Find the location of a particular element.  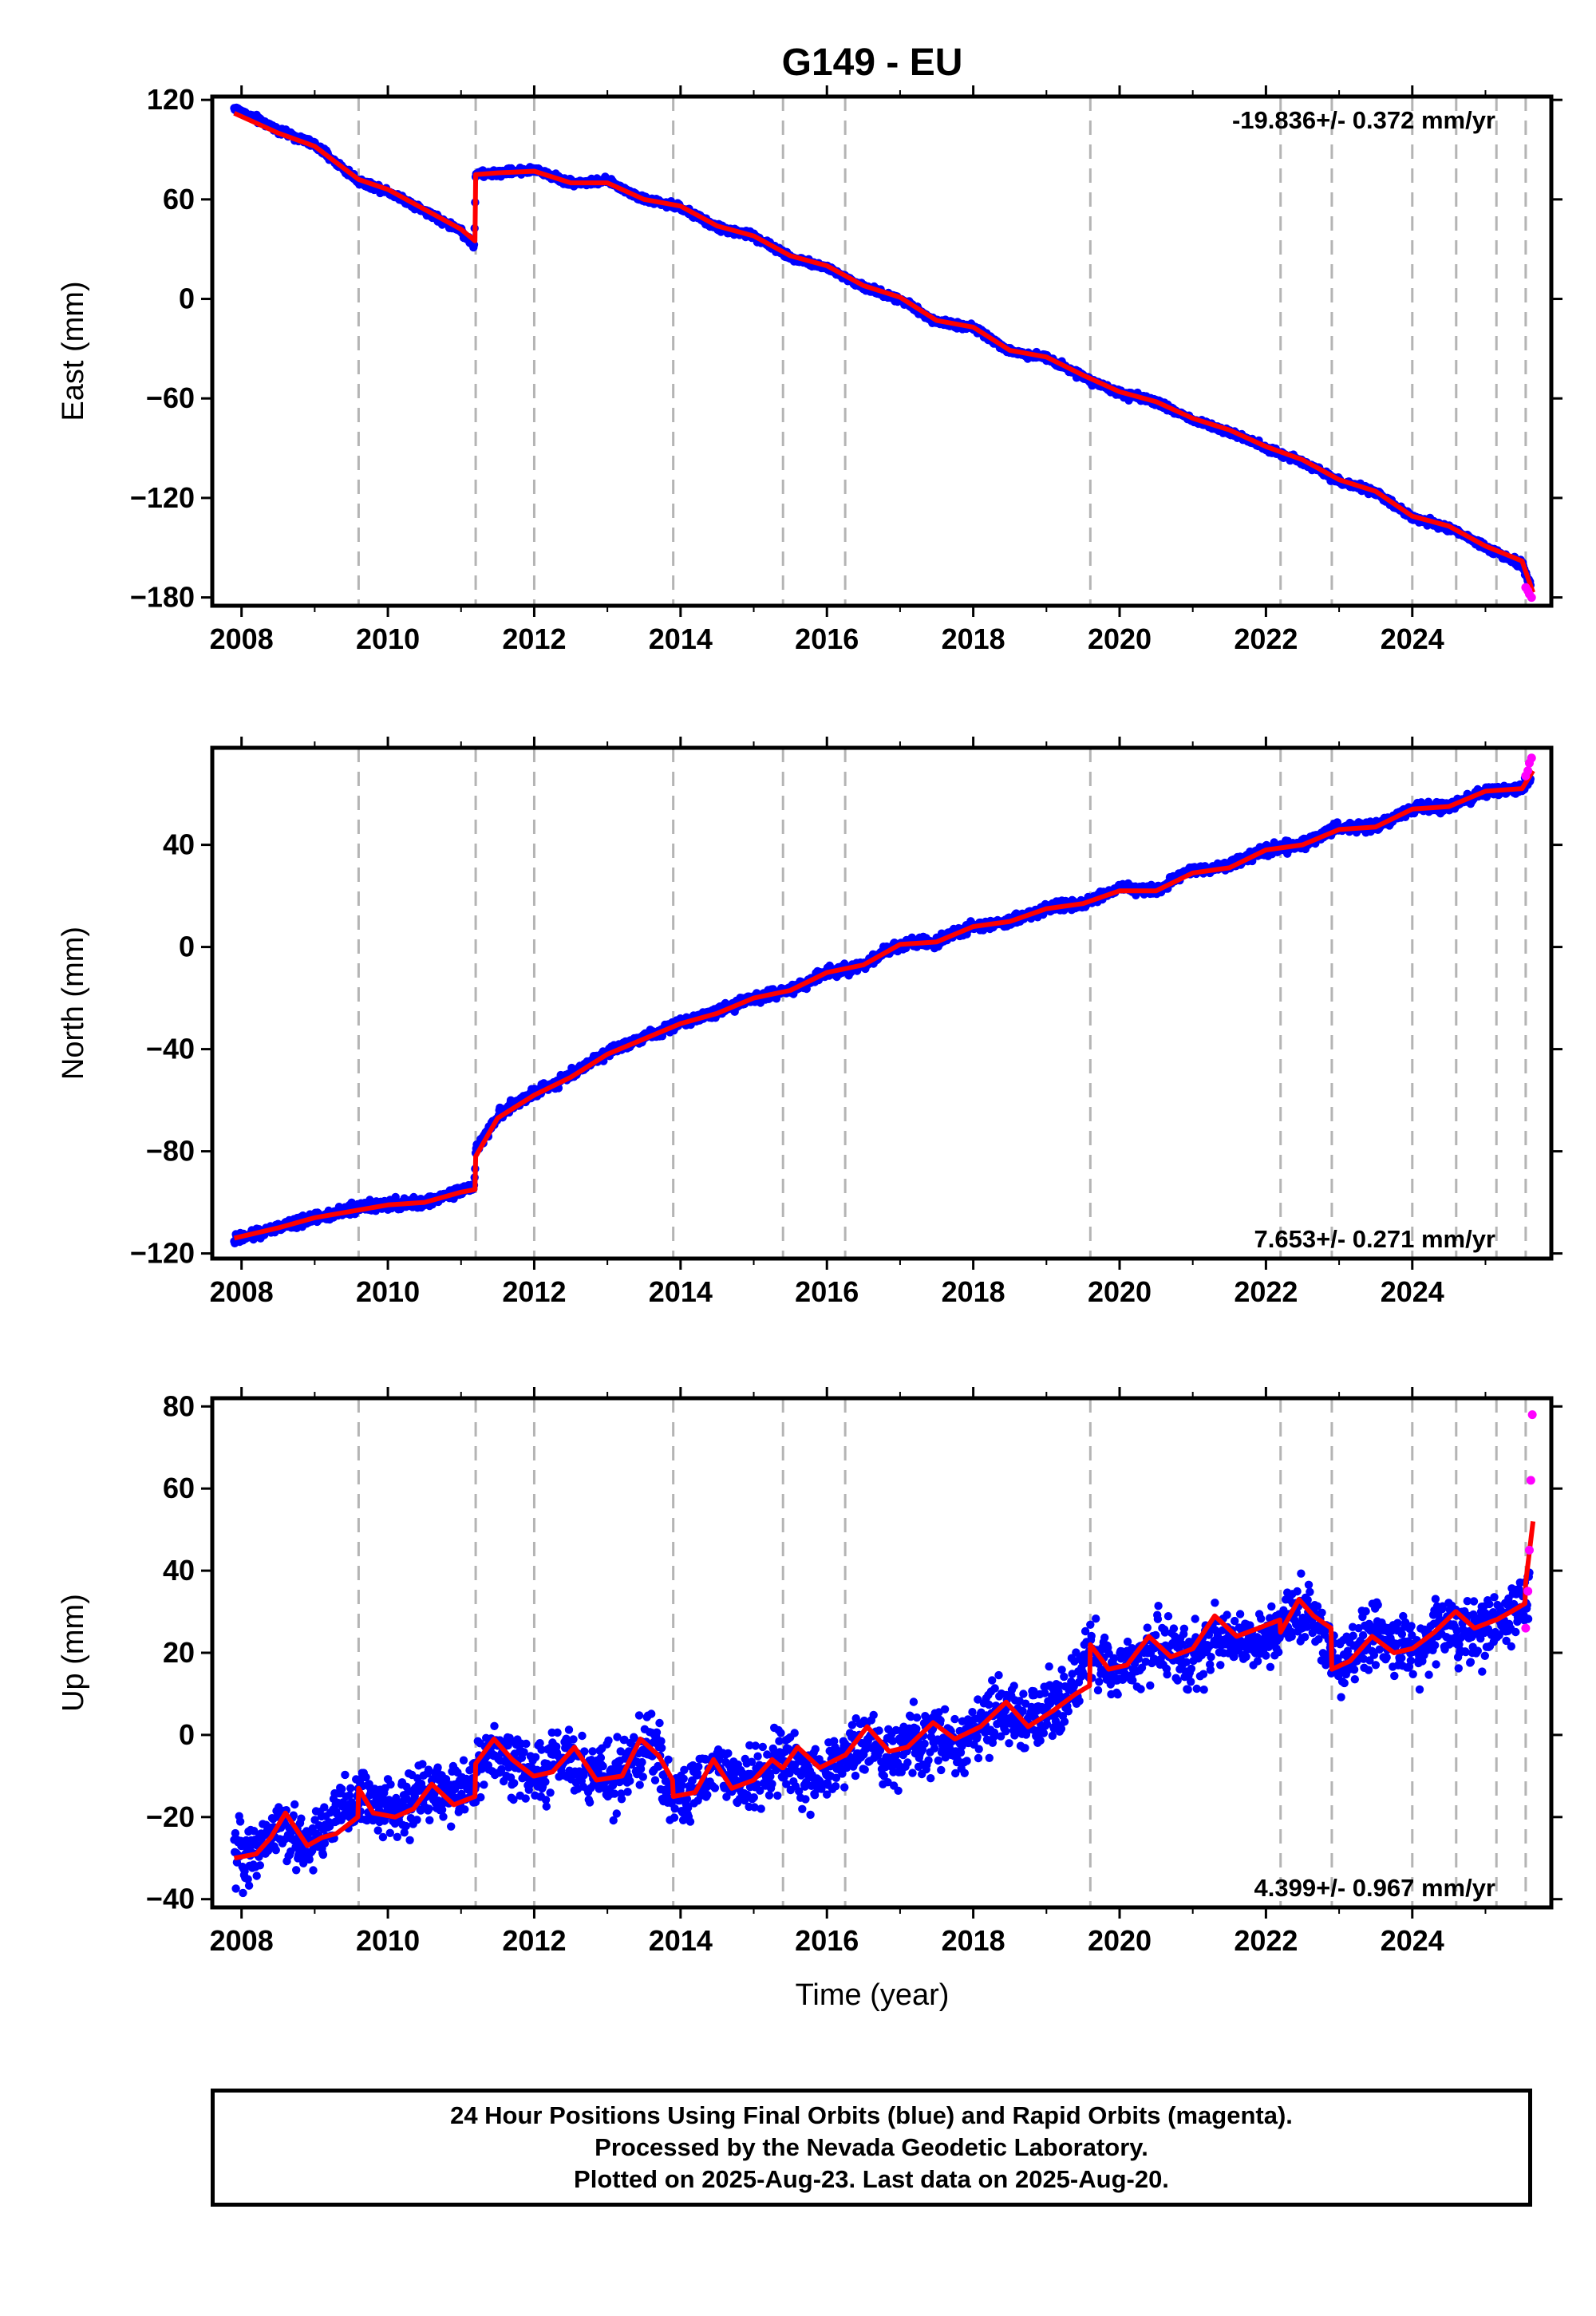

plot-area is located at coordinates (883, 1709).